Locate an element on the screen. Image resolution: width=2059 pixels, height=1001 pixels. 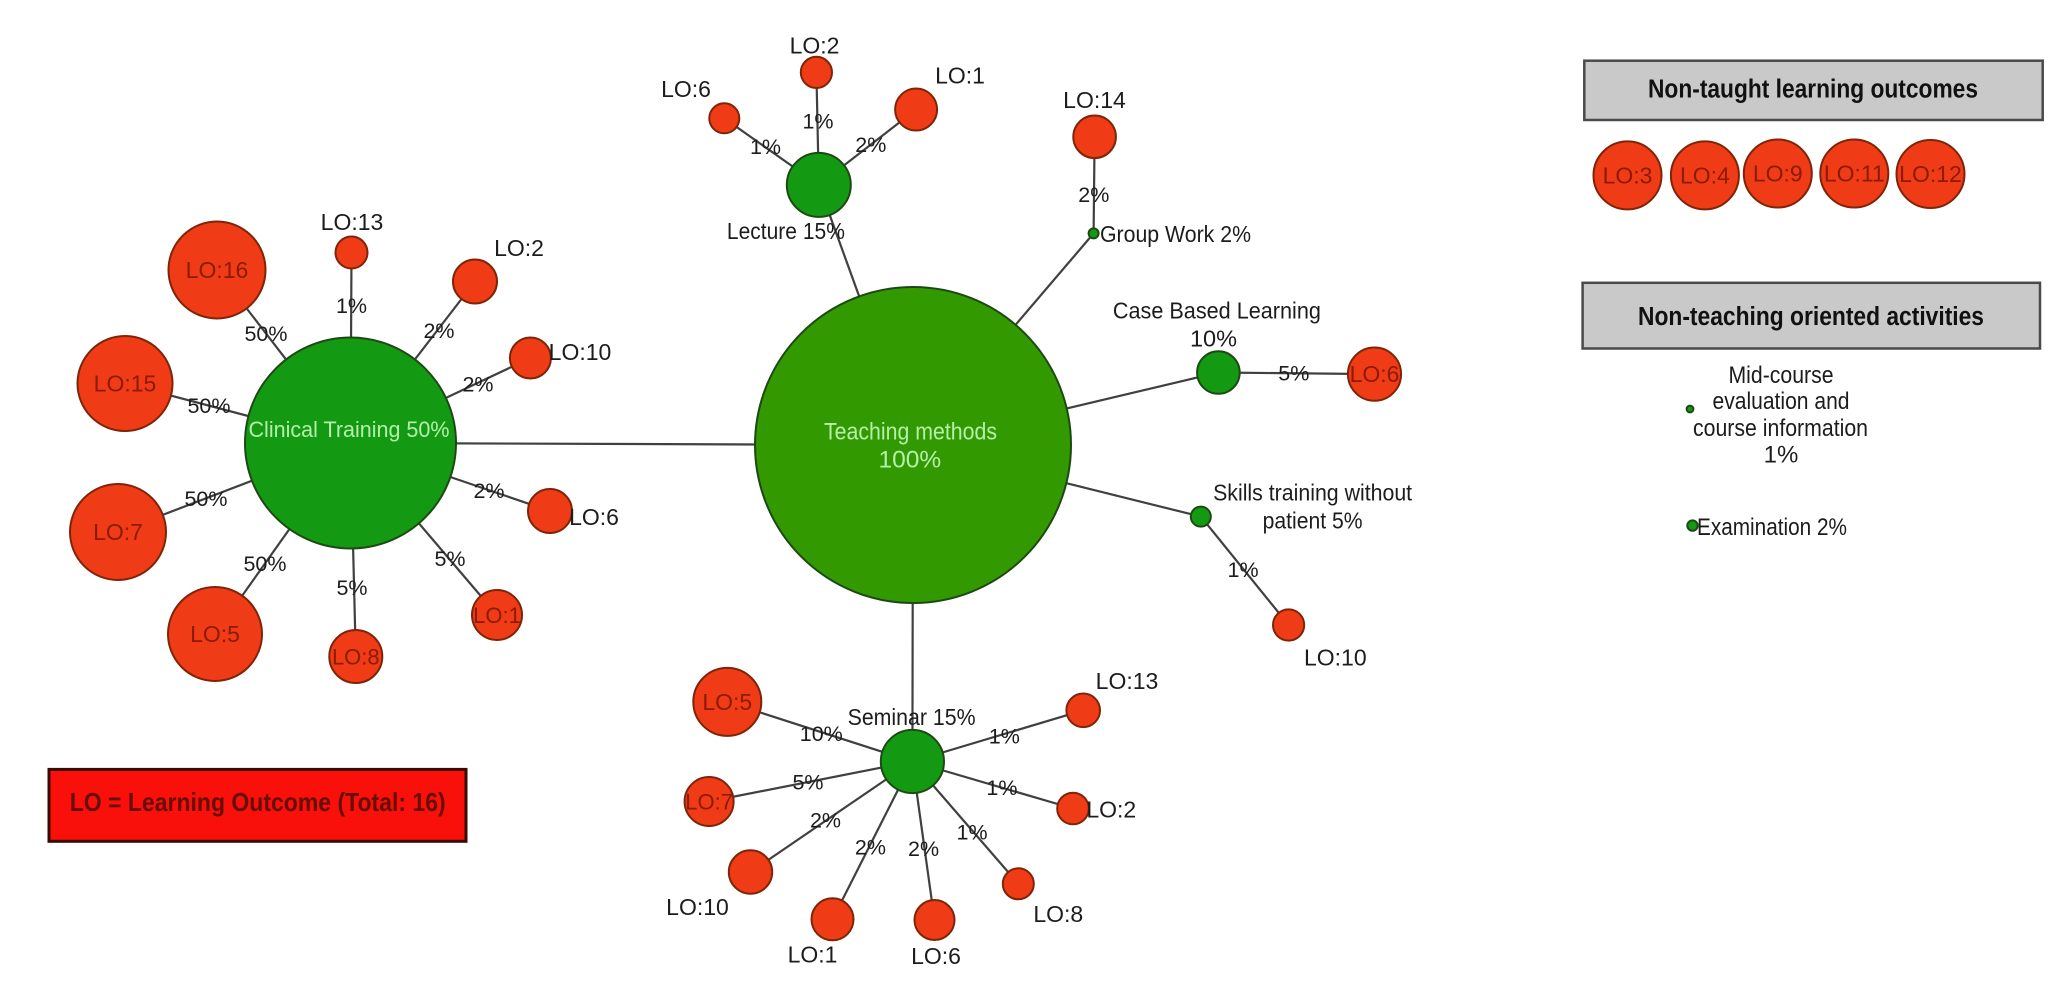
svg-text:Non-teaching oriented activiti: Non-teaching oriented activities is located at coordinates (1811, 317).